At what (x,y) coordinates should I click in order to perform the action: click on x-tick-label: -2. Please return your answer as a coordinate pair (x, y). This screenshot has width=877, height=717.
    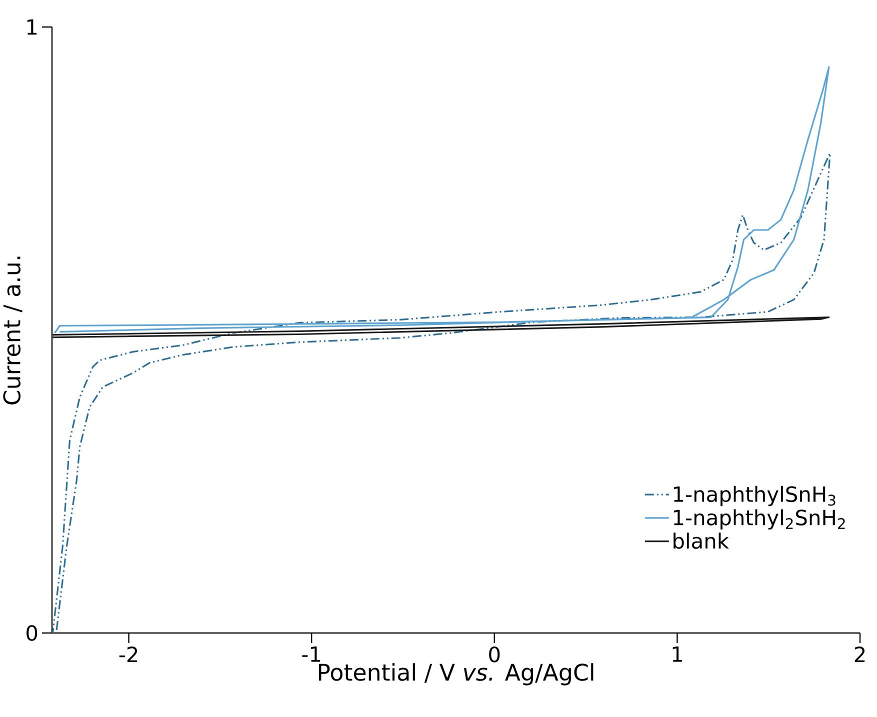
    Looking at the image, I should click on (128, 654).